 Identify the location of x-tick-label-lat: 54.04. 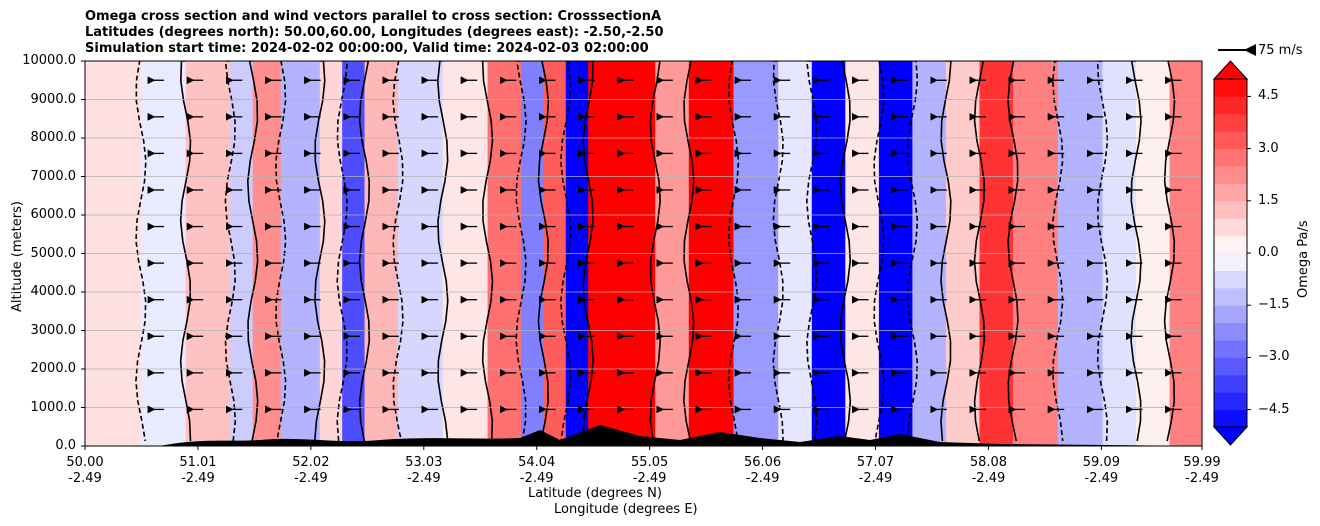
(537, 462).